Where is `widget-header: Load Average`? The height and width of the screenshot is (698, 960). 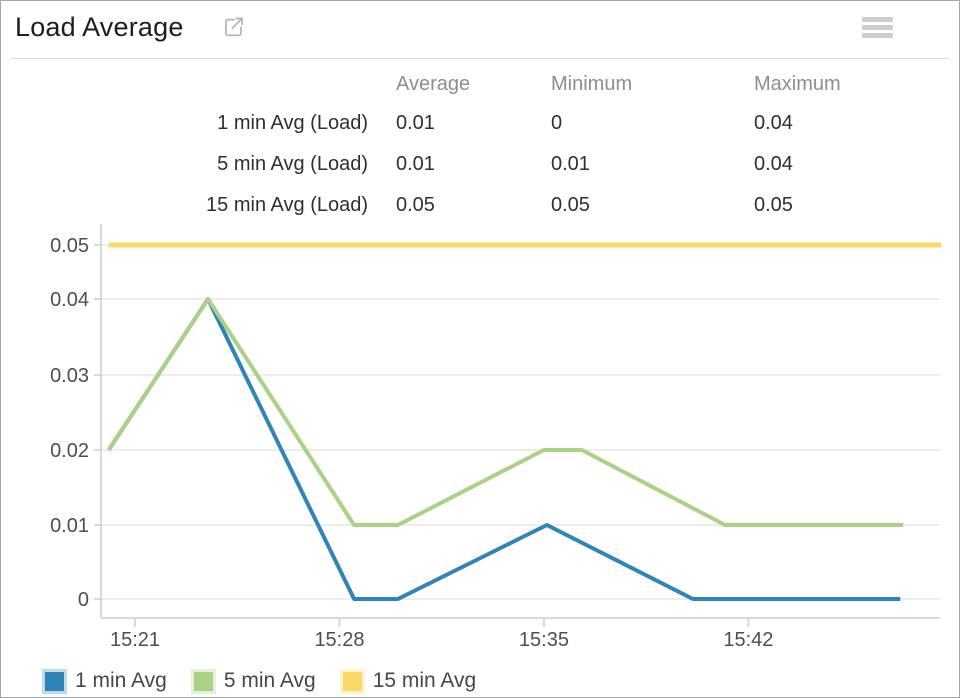
widget-header: Load Average is located at coordinates (480, 30).